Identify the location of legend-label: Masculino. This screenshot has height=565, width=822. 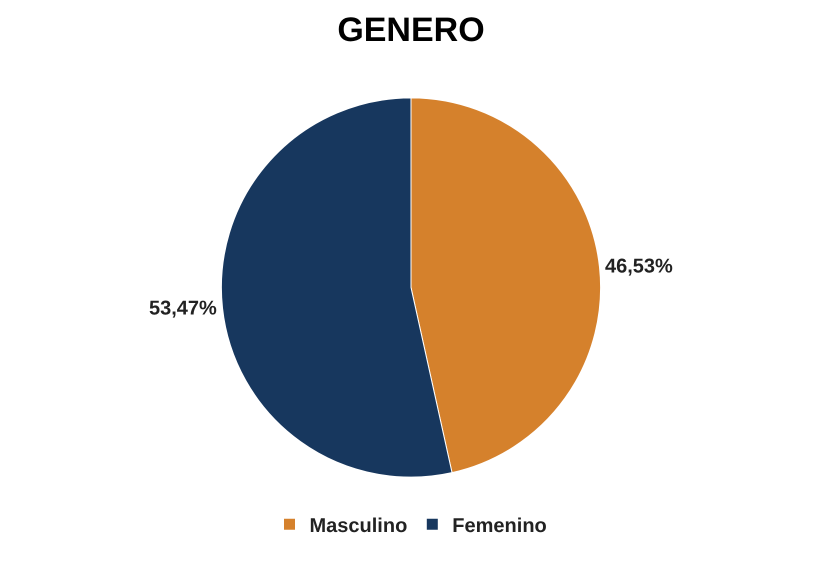
(359, 526).